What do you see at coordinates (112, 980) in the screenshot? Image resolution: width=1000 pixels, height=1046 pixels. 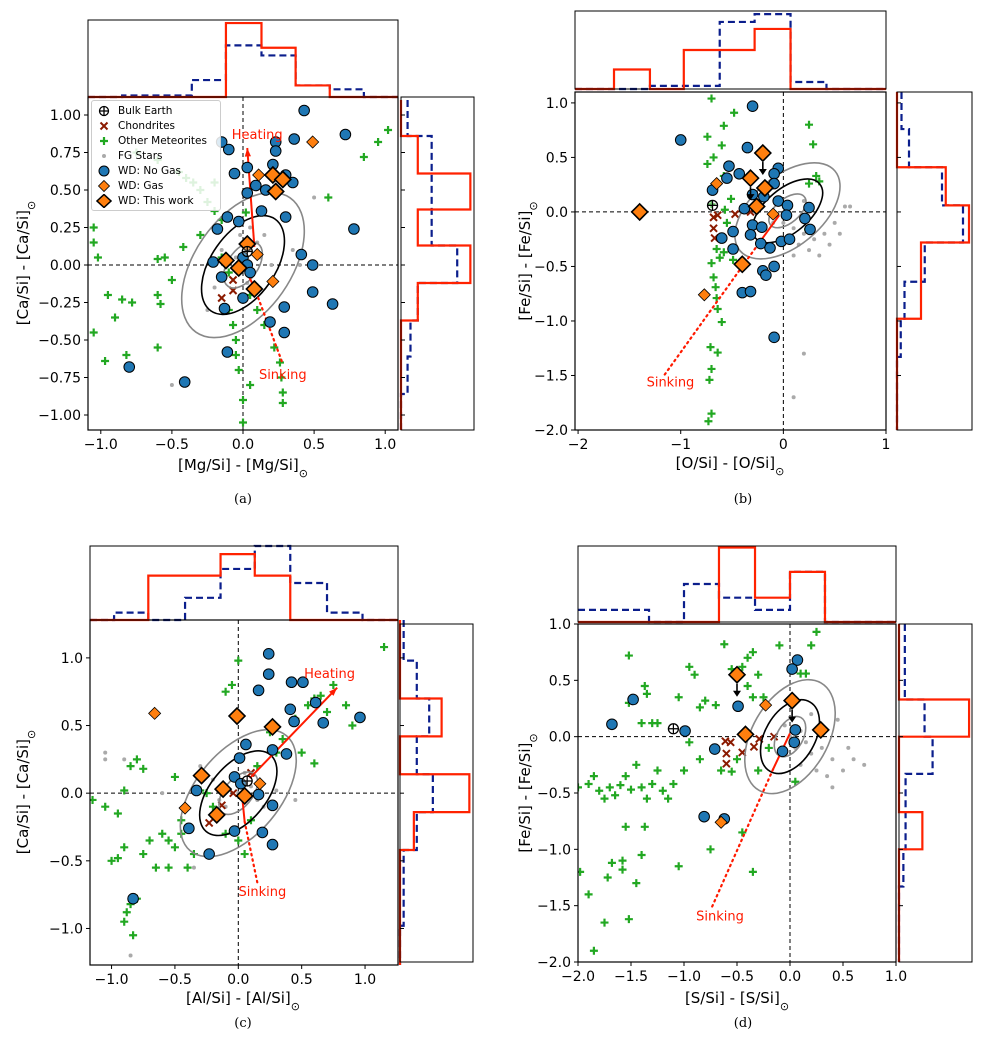 I see `x-tick-label: −1.0` at bounding box center [112, 980].